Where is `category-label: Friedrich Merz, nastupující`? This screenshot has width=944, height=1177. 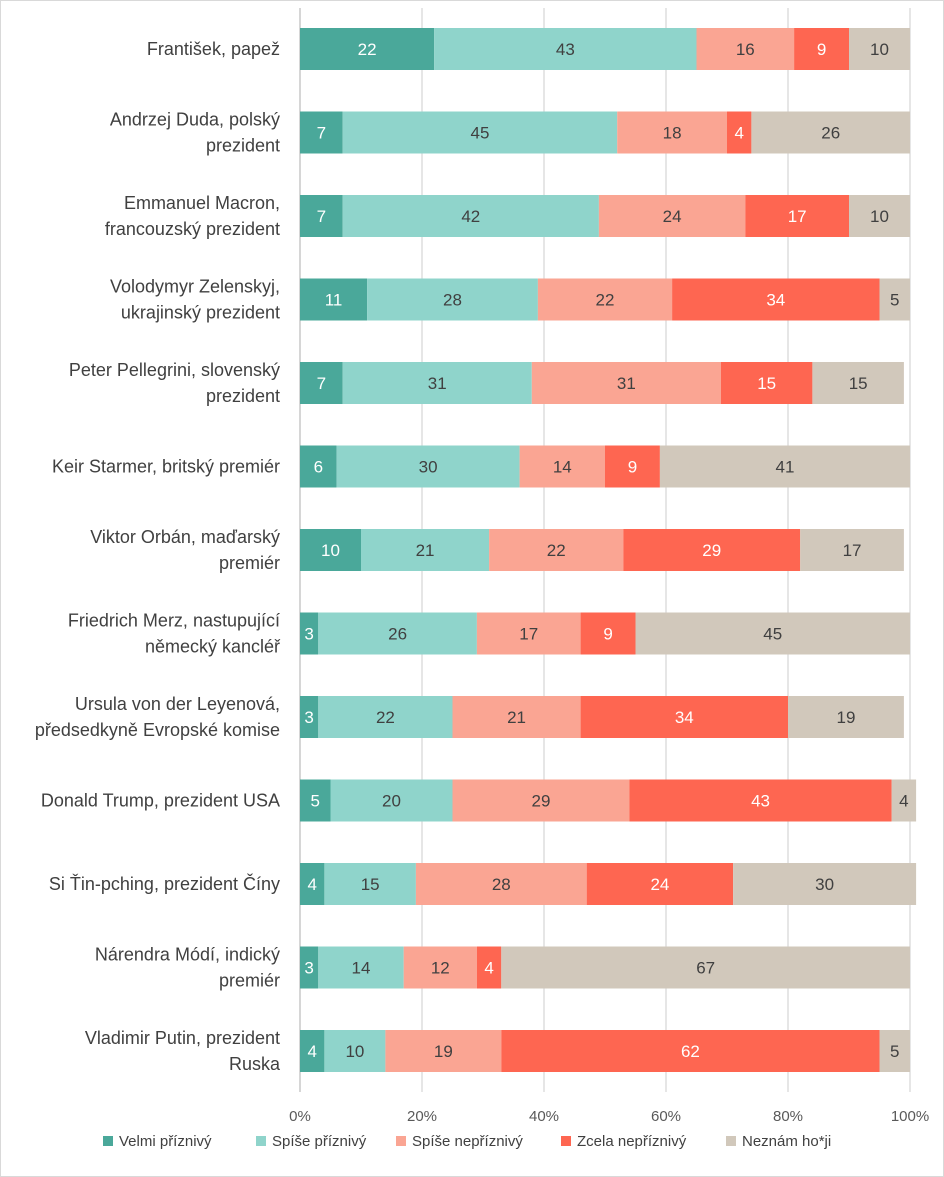
category-label: Friedrich Merz, nastupující is located at coordinates (174, 621).